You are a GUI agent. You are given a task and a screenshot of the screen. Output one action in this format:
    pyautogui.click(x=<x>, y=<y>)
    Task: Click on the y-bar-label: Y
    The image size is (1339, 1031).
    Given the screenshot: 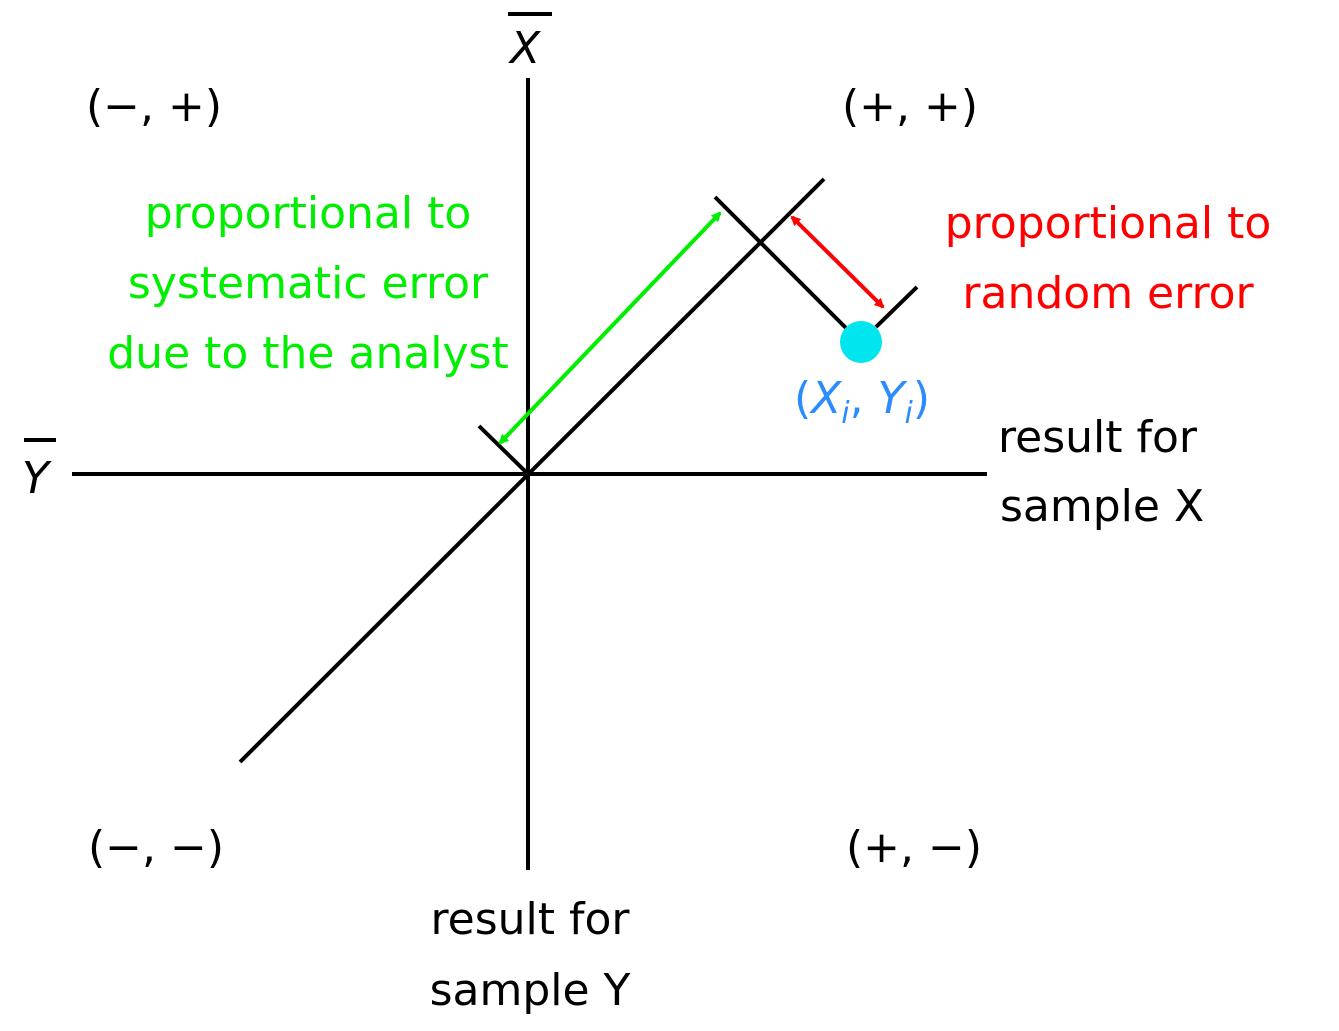 What is the action you would take?
    pyautogui.click(x=37, y=478)
    